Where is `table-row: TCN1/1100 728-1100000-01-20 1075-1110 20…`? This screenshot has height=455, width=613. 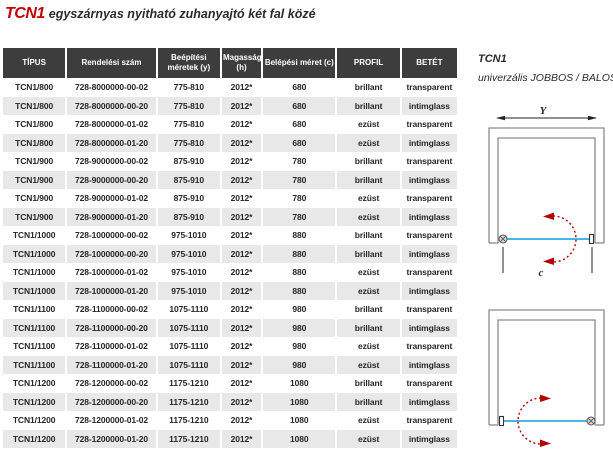 table-row: TCN1/1100 728-1100000-01-20 1075-1110 20… is located at coordinates (230, 364).